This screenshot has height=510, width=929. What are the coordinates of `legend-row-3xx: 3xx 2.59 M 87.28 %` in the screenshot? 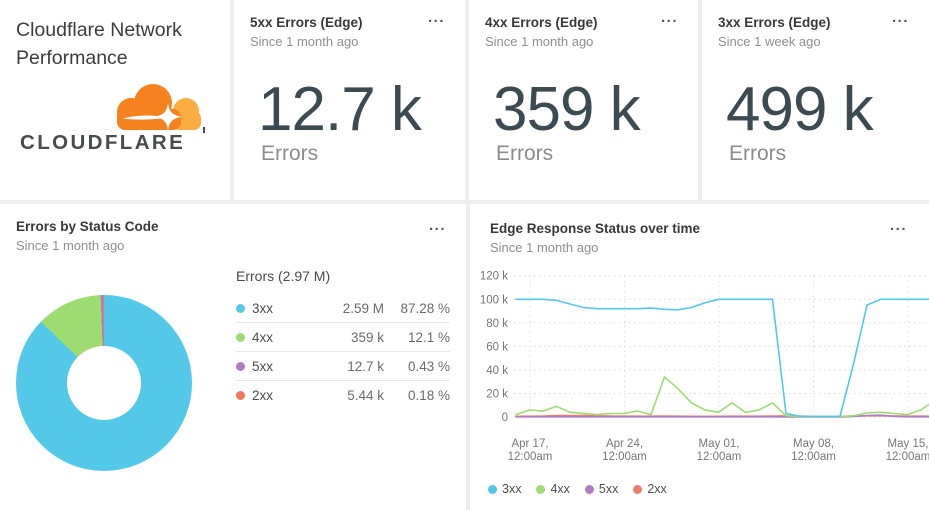 It's located at (343, 308).